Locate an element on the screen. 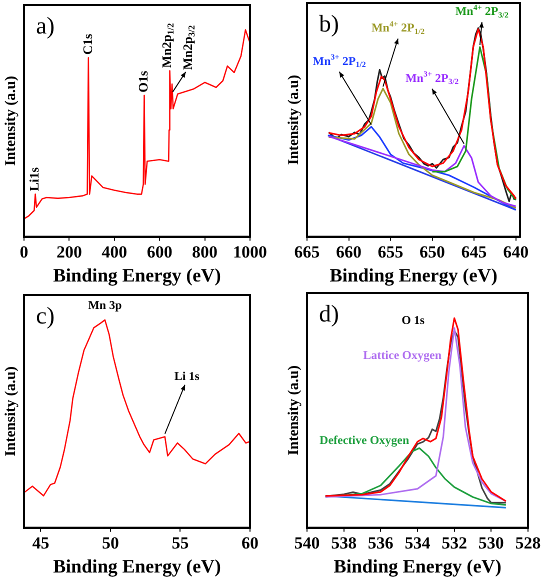 The width and height of the screenshot is (550, 581). annotation: Mn2p1/2 is located at coordinates (167, 45).